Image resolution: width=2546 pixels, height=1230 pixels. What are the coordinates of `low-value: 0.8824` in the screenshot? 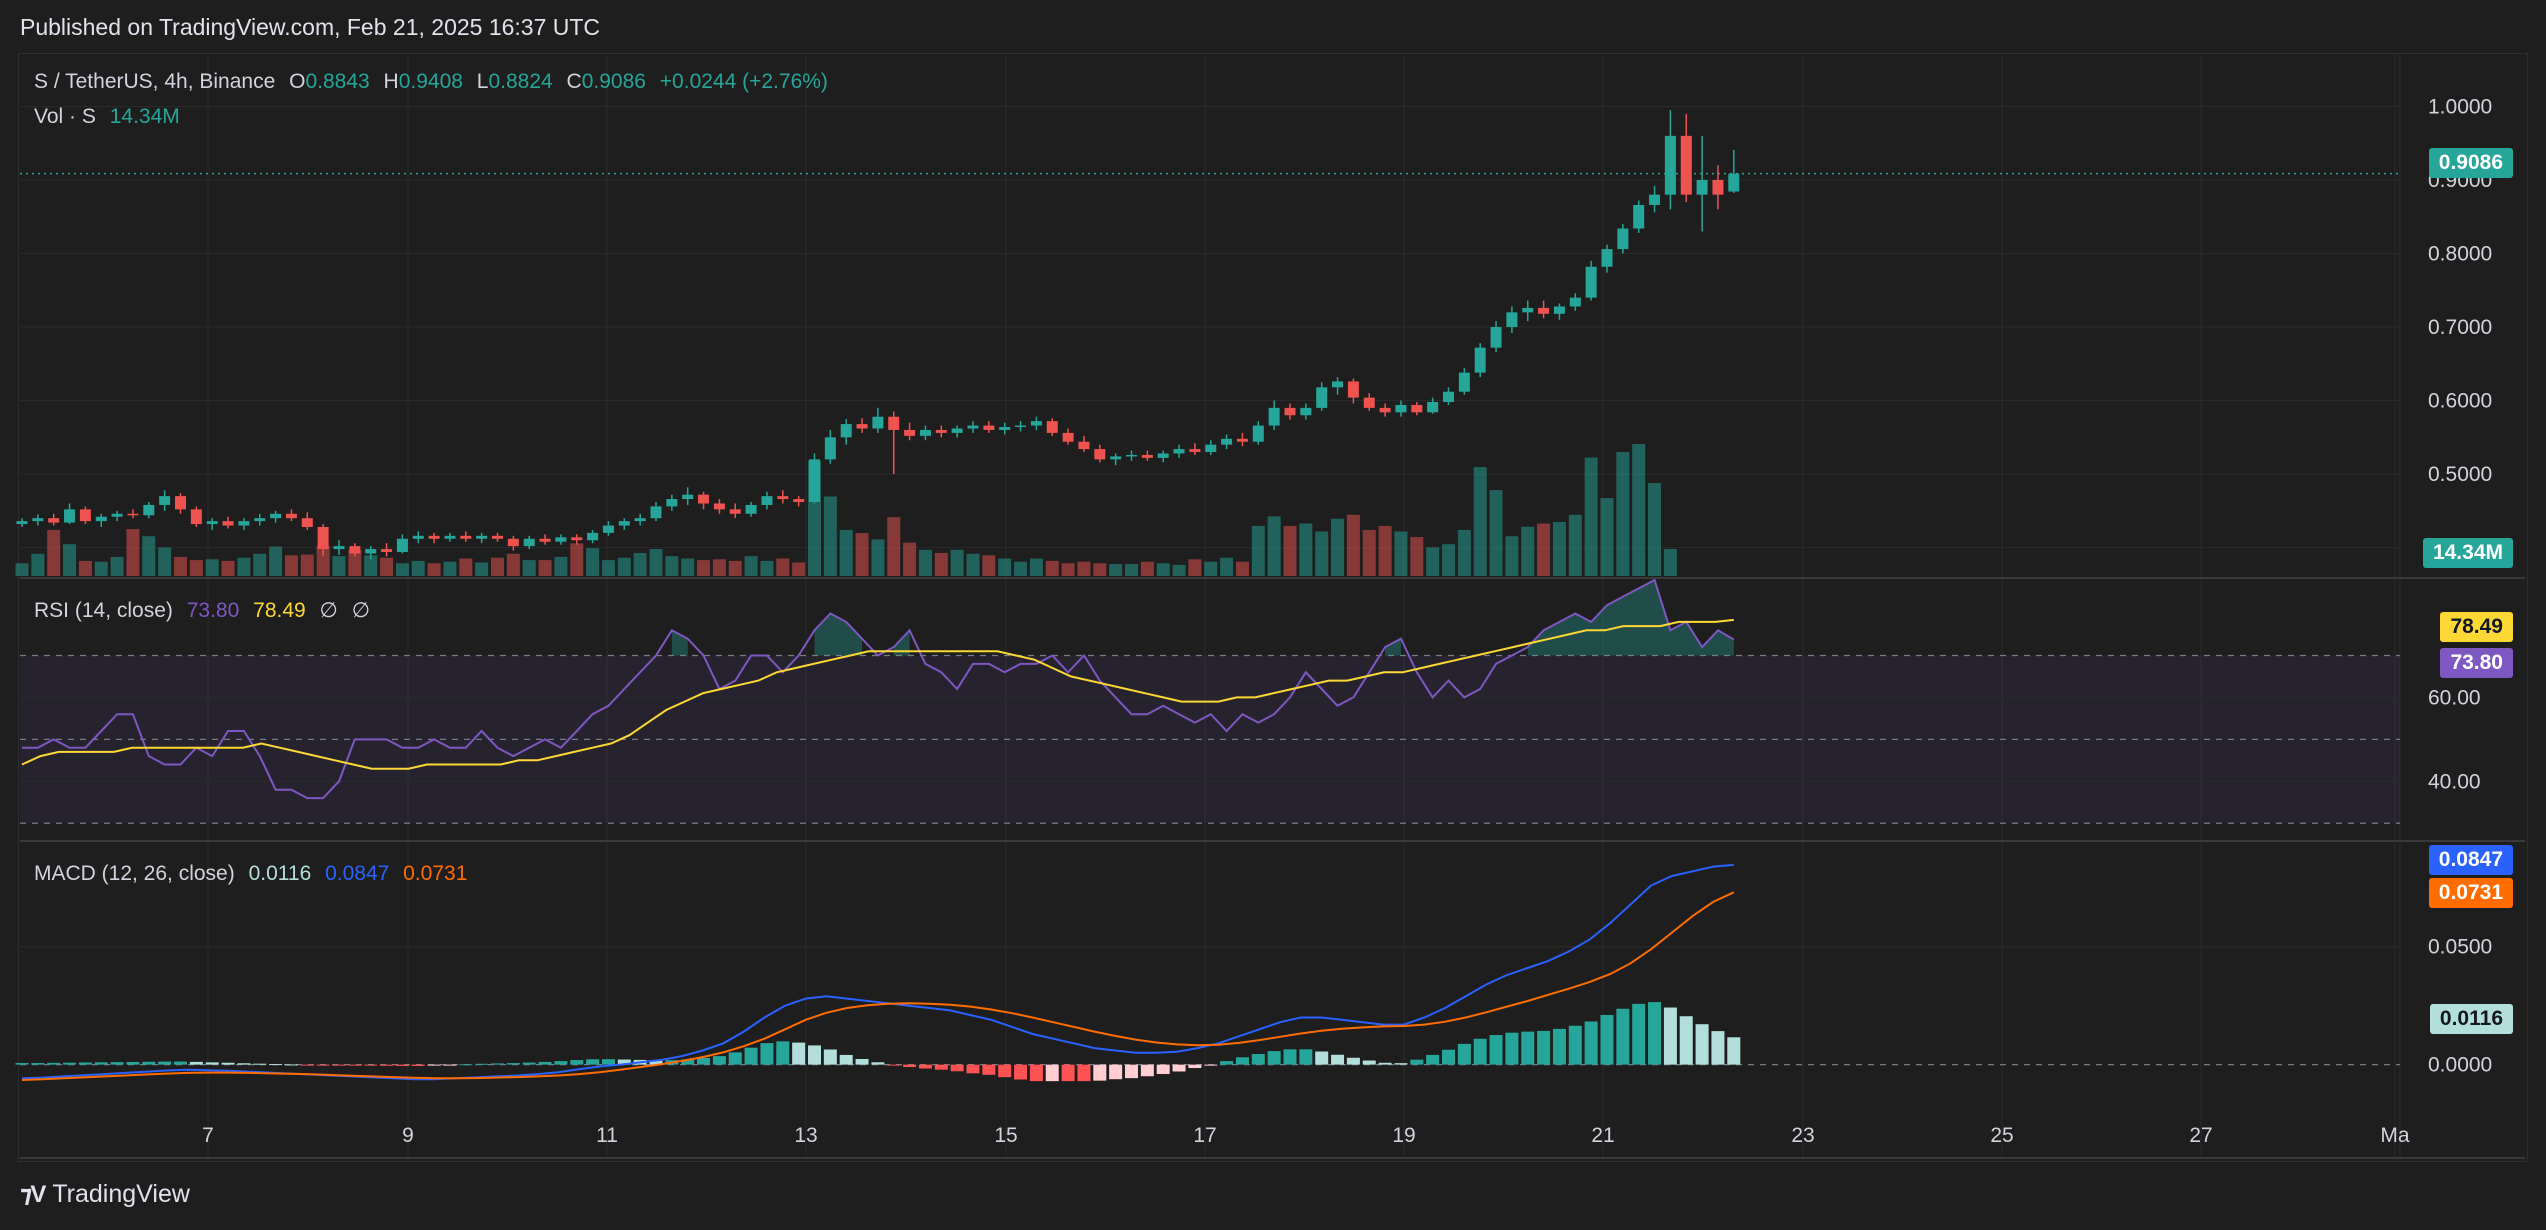 It's located at (520, 81).